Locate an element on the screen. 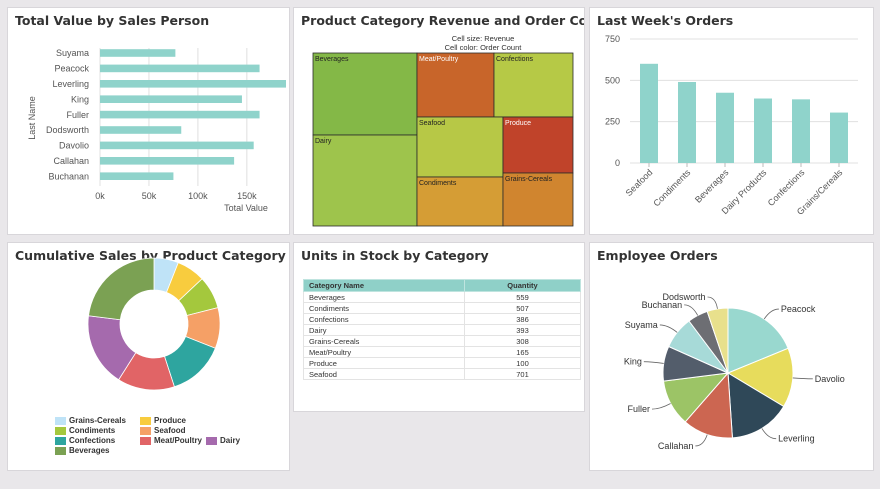 Image resolution: width=880 pixels, height=489 pixels. legend-label: Dairy is located at coordinates (230, 440).